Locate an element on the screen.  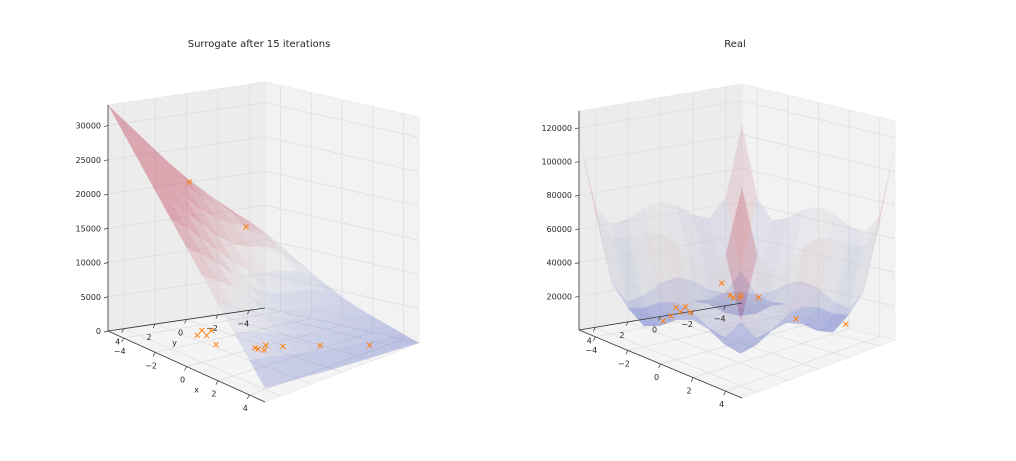
y-tick-label: 0 is located at coordinates (180, 333).